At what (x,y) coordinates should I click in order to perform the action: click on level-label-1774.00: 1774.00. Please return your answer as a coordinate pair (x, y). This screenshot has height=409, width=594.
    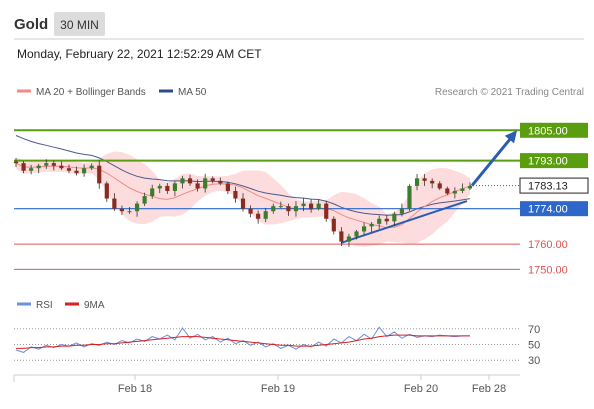
    Looking at the image, I should click on (548, 210).